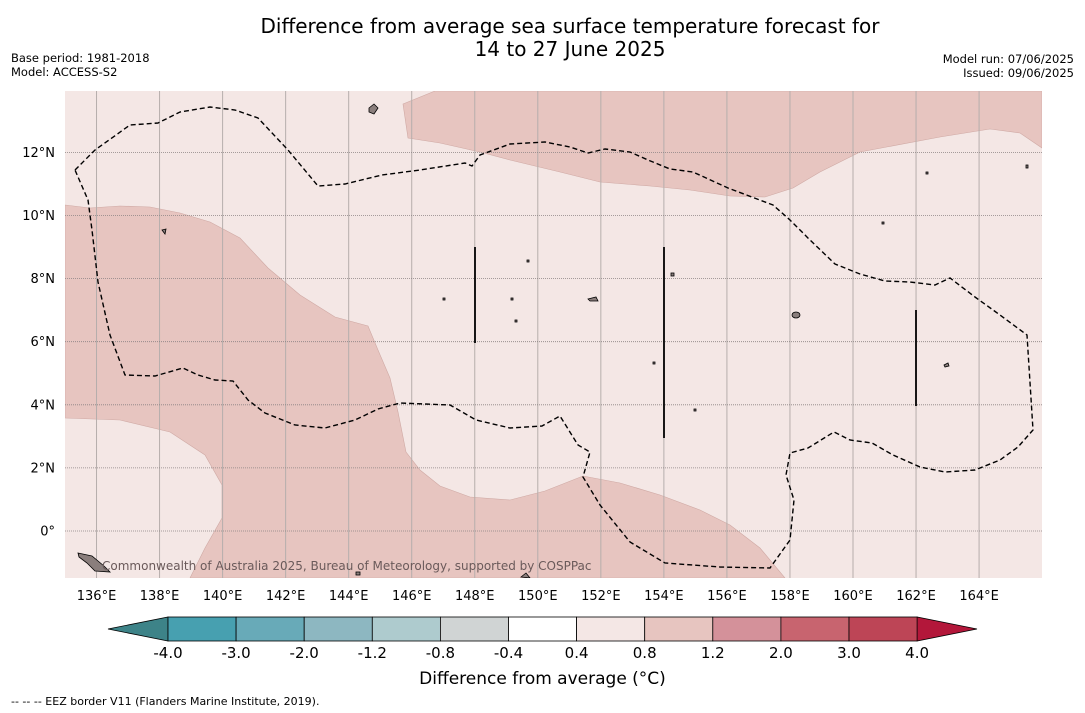 The height and width of the screenshot is (713, 1085). Describe the element at coordinates (601, 596) in the screenshot. I see `longitude-label: 152°E` at that location.